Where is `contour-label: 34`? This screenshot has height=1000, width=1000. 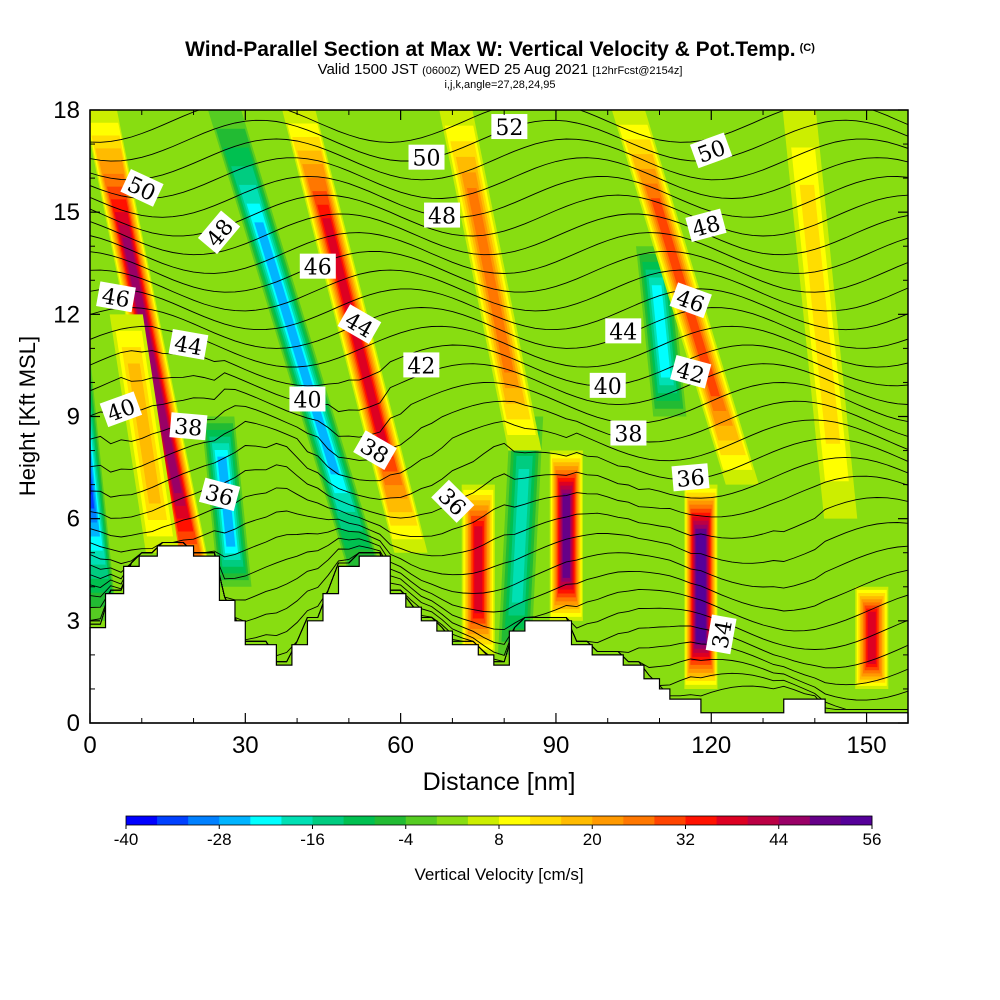 contour-label: 34 is located at coordinates (721, 634).